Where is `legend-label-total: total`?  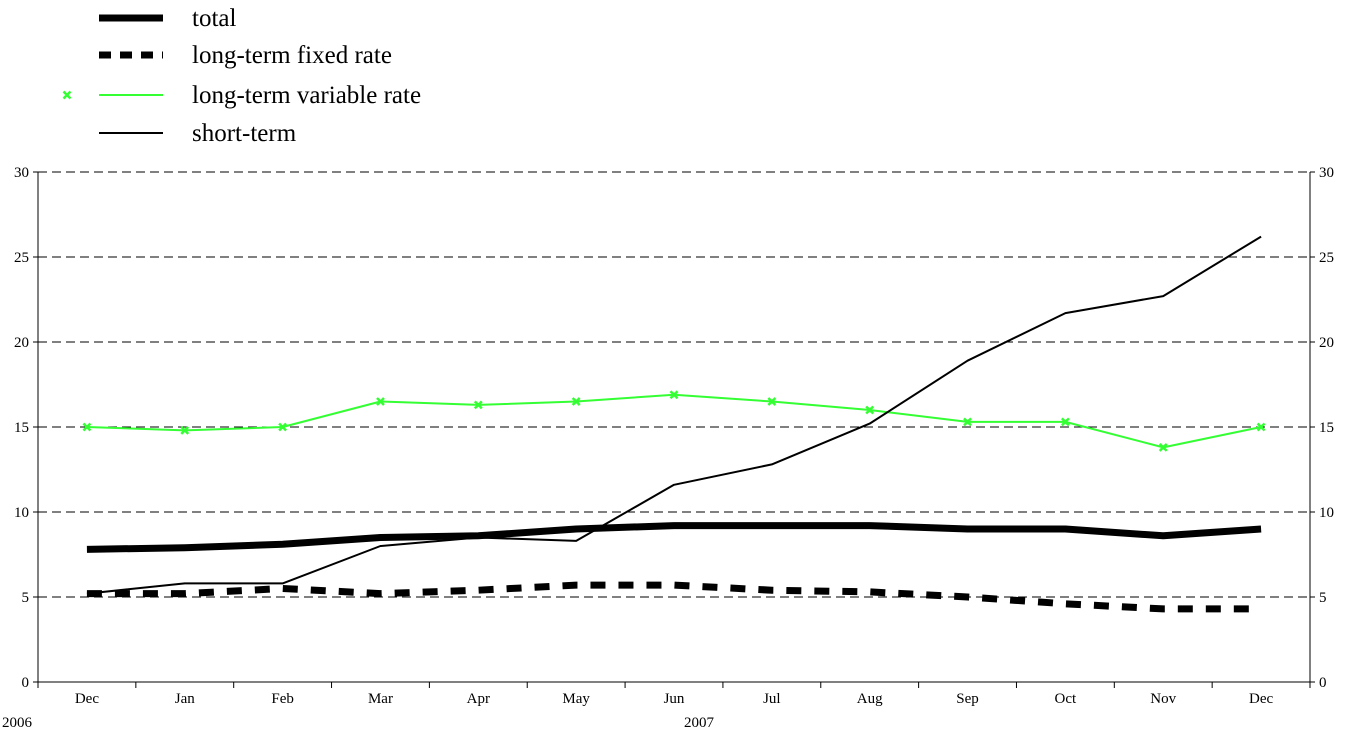
legend-label-total: total is located at coordinates (214, 18).